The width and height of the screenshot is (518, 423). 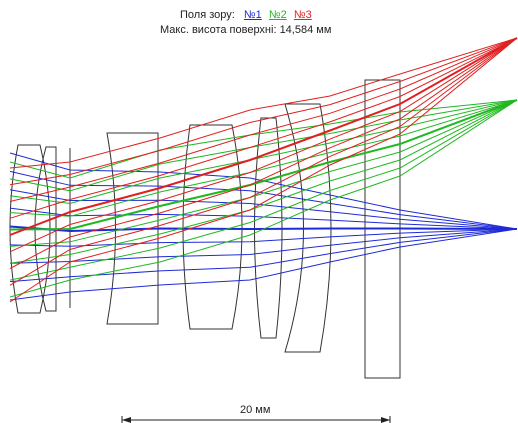 What do you see at coordinates (302, 15) in the screenshot?
I see `field-3-legend: №3` at bounding box center [302, 15].